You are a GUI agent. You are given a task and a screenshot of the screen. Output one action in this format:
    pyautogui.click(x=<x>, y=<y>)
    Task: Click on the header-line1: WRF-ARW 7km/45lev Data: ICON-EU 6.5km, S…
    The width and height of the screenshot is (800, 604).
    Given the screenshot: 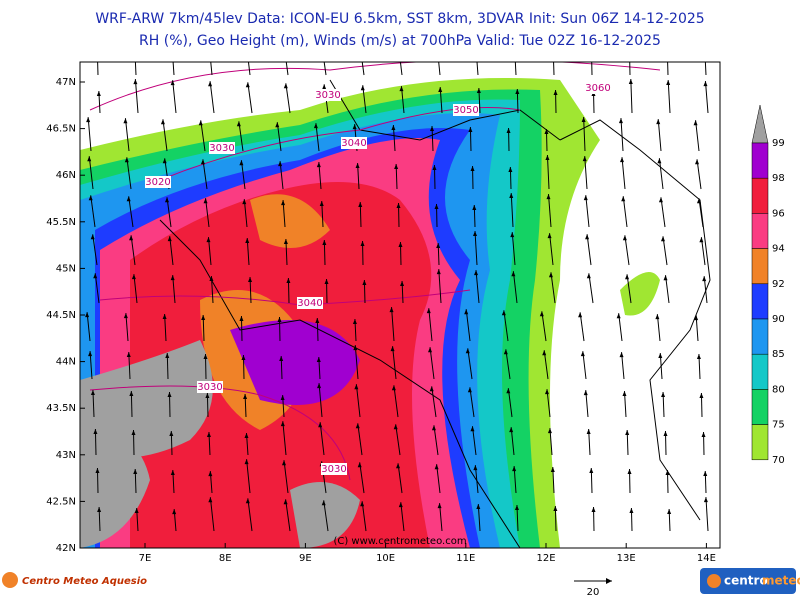 What is the action you would take?
    pyautogui.click(x=399, y=19)
    